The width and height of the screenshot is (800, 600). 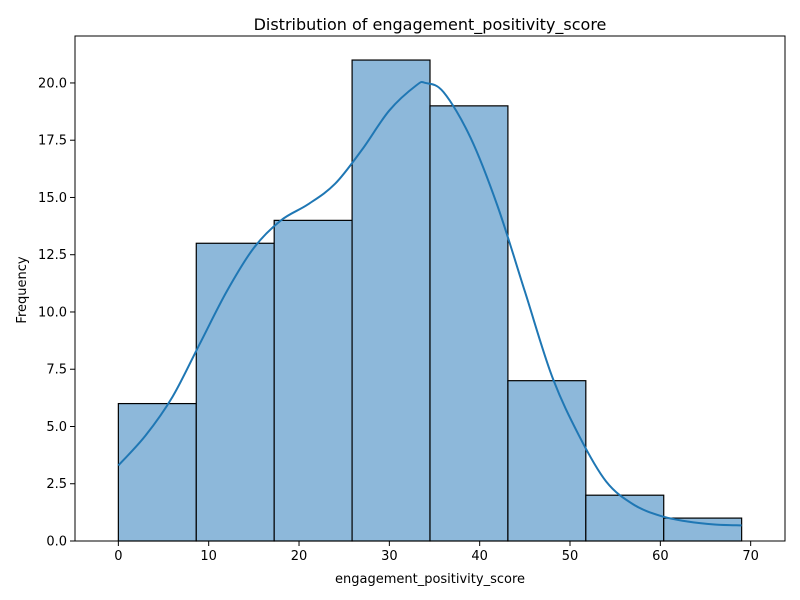 What do you see at coordinates (52, 312) in the screenshot?
I see `y-tick-label: 10.0` at bounding box center [52, 312].